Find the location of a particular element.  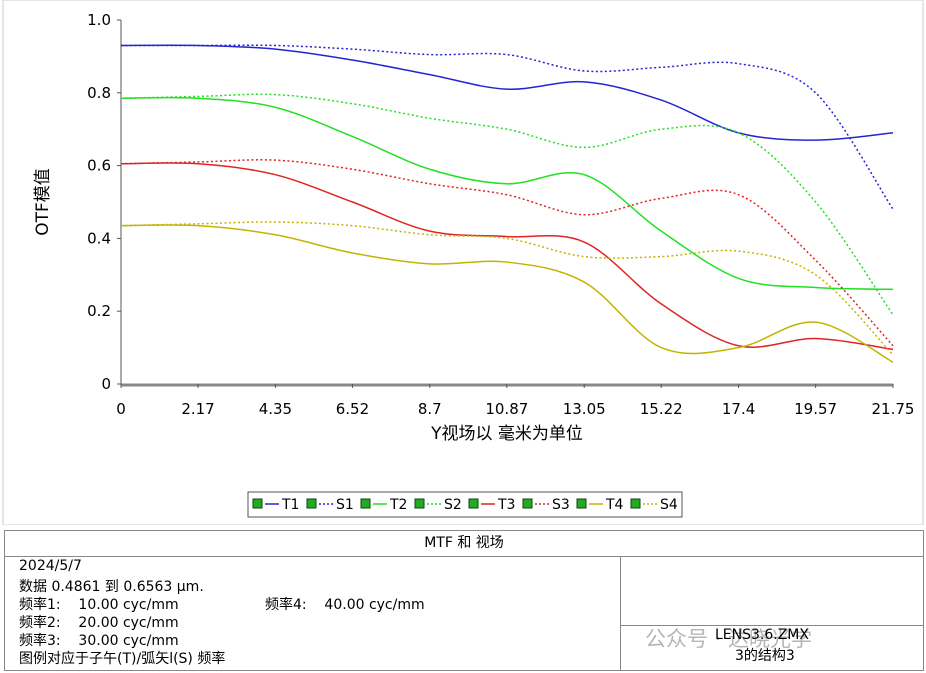

x-tick-label: 4.35 is located at coordinates (275, 409).